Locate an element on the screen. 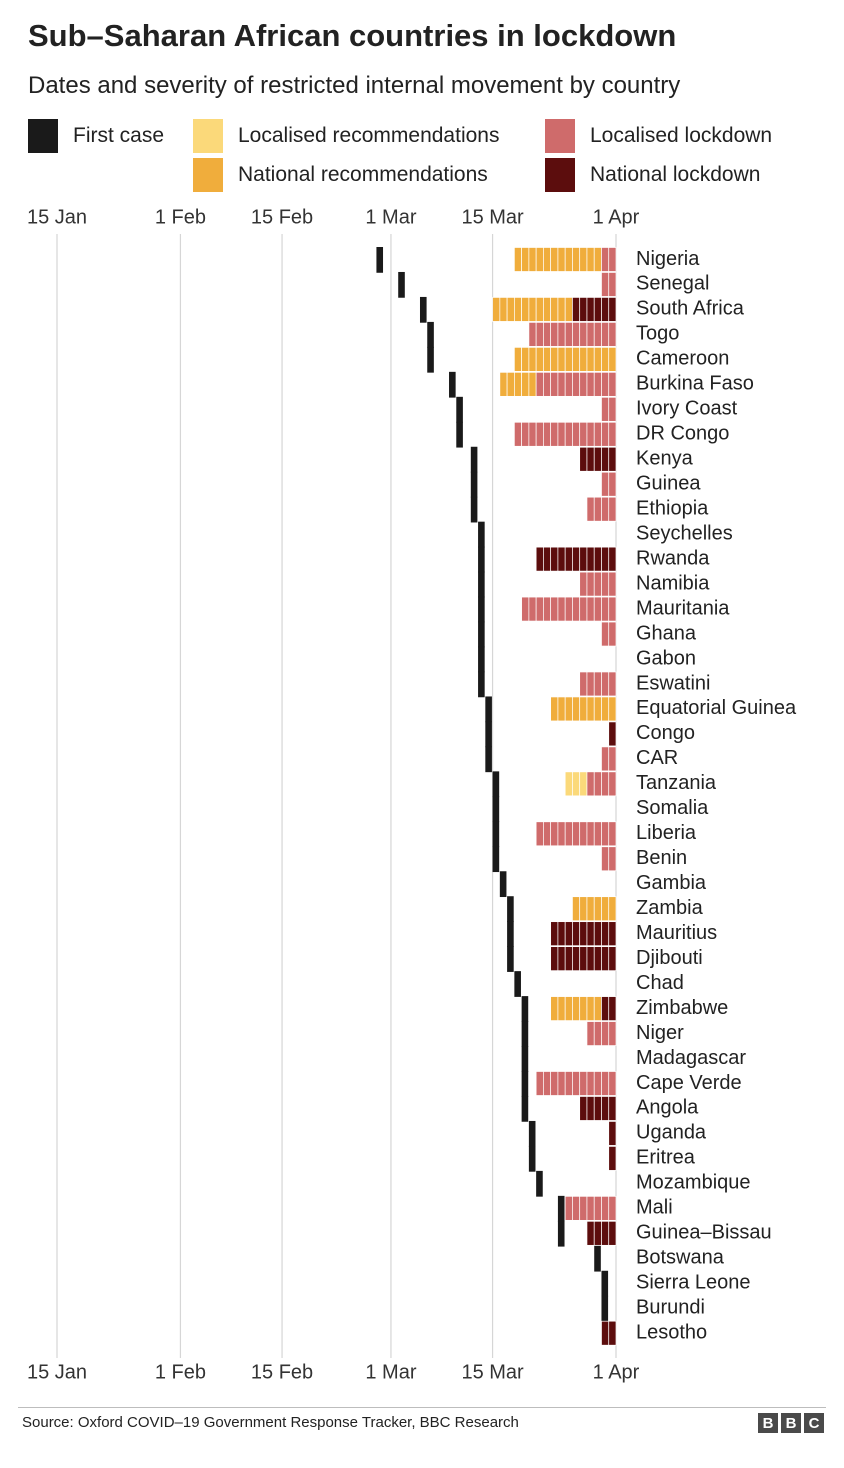 The image size is (844, 1468). legend-item-national-lockdown: National lockdown is located at coordinates (652, 175).